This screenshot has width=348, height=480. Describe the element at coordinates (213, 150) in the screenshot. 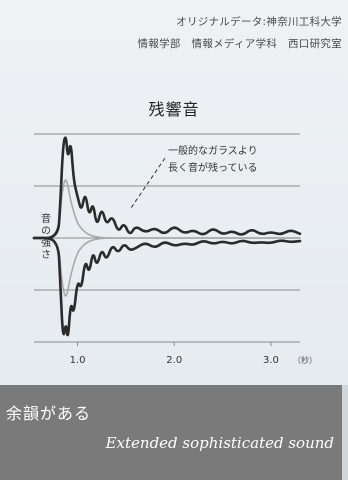

I see `annotation-line-1: 一般的なガラスより` at that location.